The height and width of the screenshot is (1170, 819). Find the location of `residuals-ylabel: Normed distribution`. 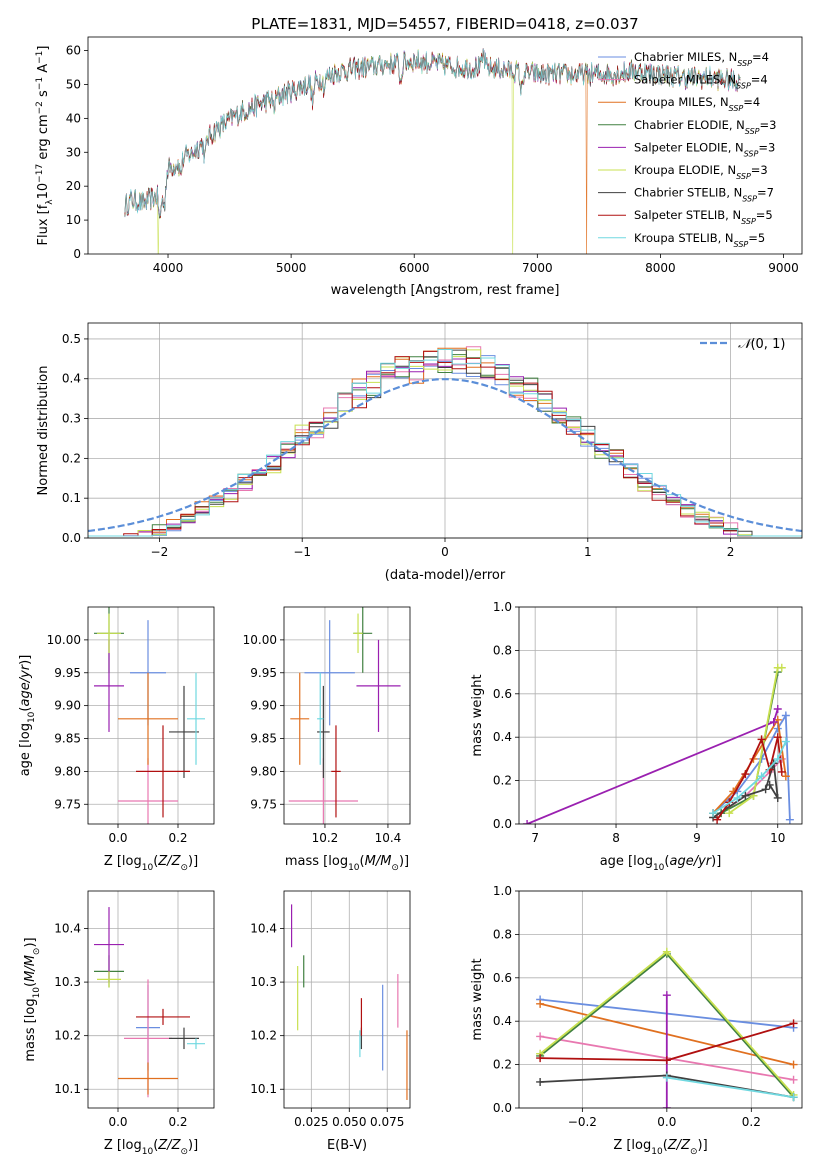

residuals-ylabel: Normed distribution is located at coordinates (43, 431).